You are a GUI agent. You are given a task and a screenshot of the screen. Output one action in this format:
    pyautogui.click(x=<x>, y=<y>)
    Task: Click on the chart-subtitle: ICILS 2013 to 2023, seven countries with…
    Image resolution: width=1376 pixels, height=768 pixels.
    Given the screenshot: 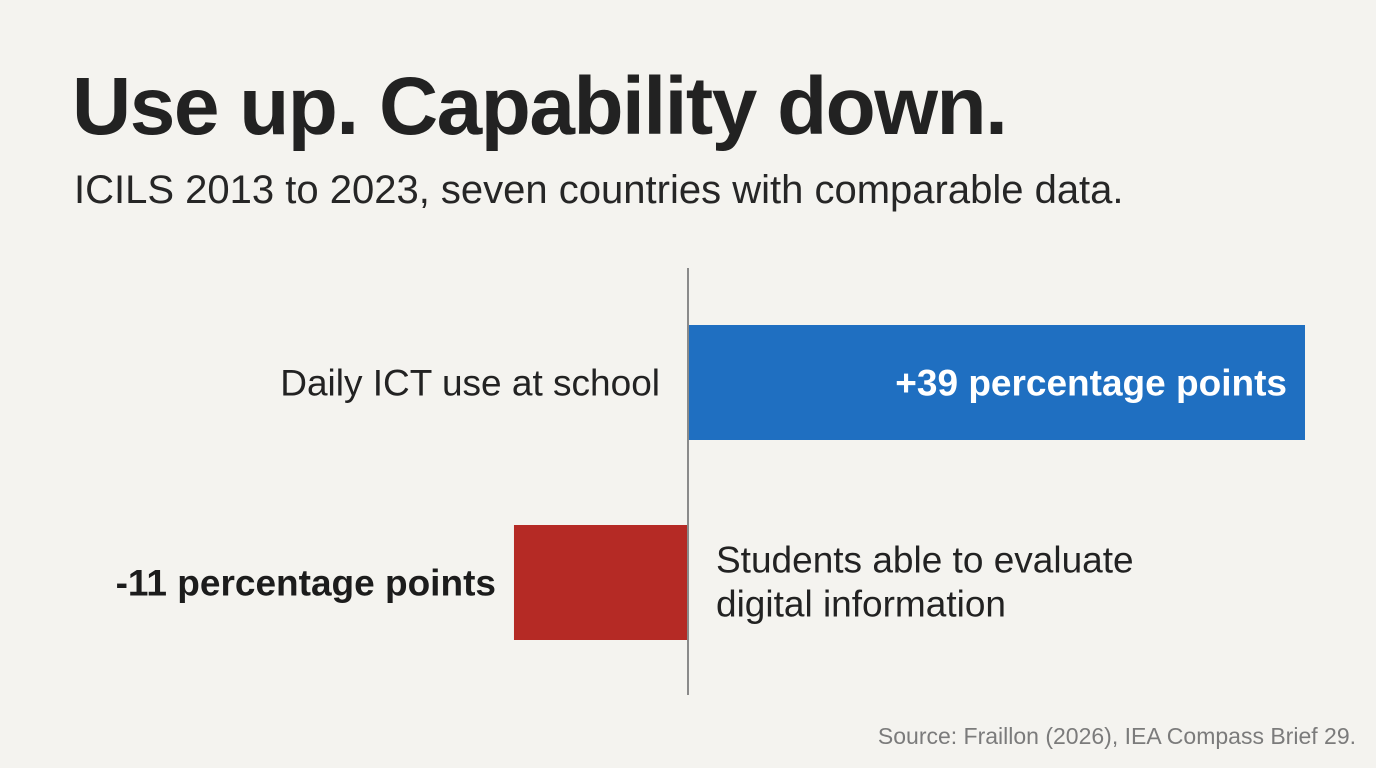 What is the action you would take?
    pyautogui.click(x=599, y=190)
    